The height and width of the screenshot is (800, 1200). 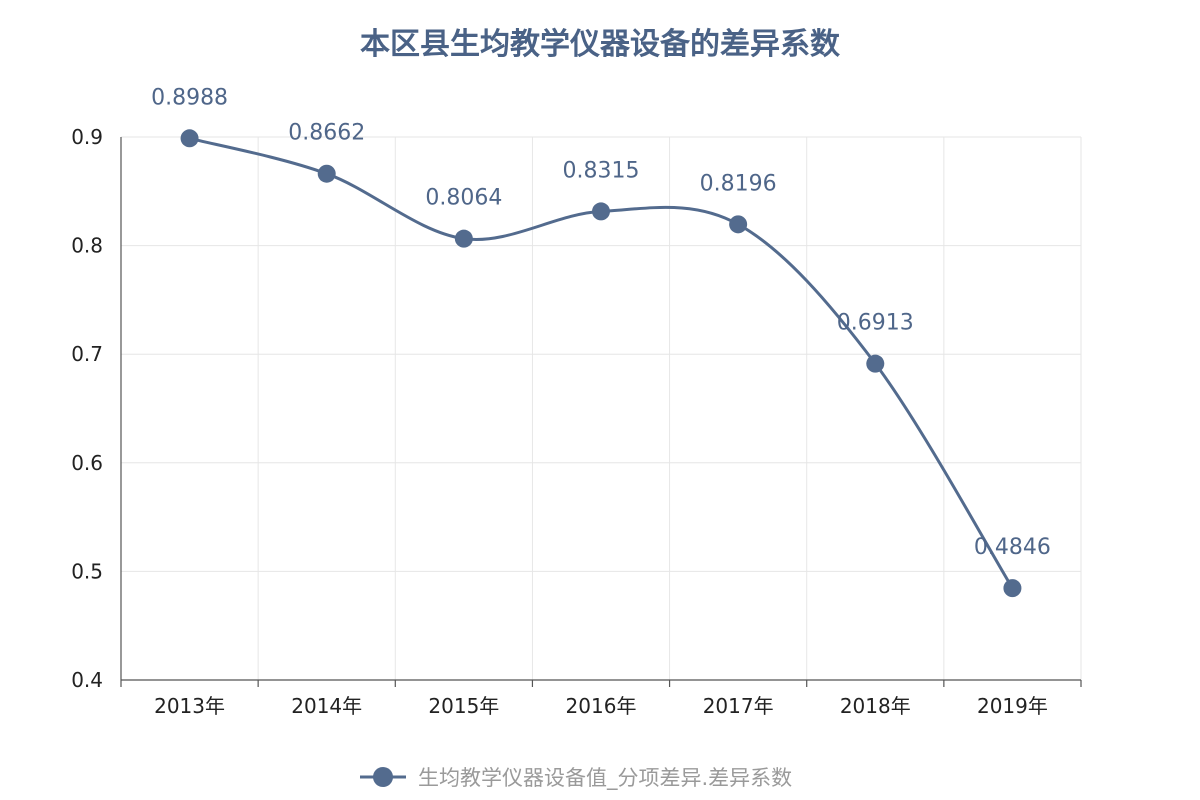 What do you see at coordinates (1012, 706) in the screenshot?
I see `x-tick-label: 2019年` at bounding box center [1012, 706].